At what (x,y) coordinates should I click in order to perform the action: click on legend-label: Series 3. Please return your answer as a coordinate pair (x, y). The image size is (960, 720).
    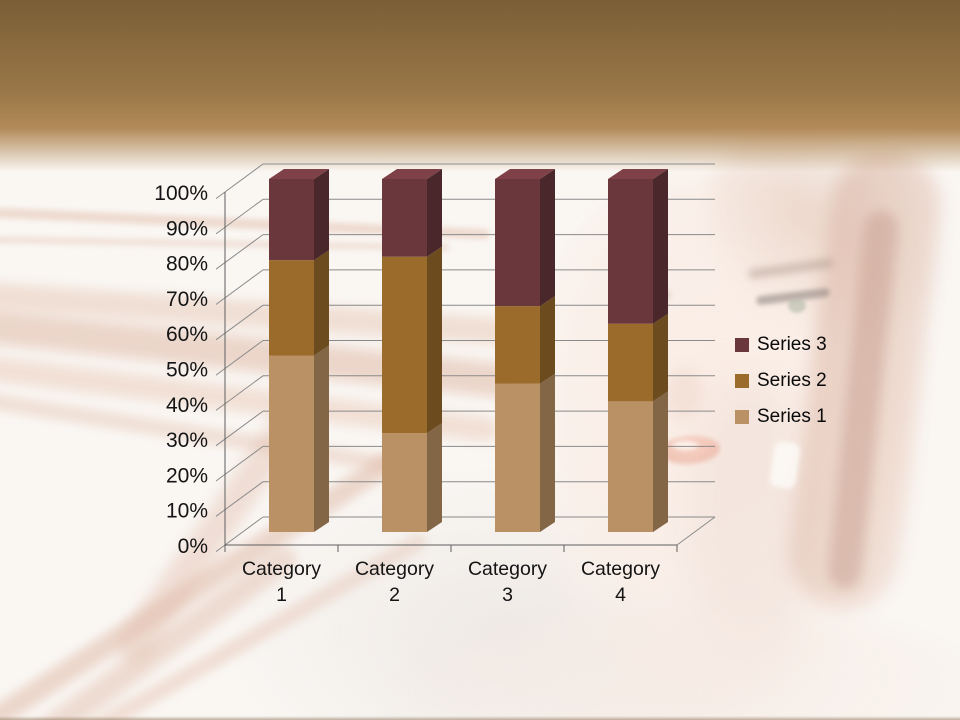
    Looking at the image, I should click on (792, 344).